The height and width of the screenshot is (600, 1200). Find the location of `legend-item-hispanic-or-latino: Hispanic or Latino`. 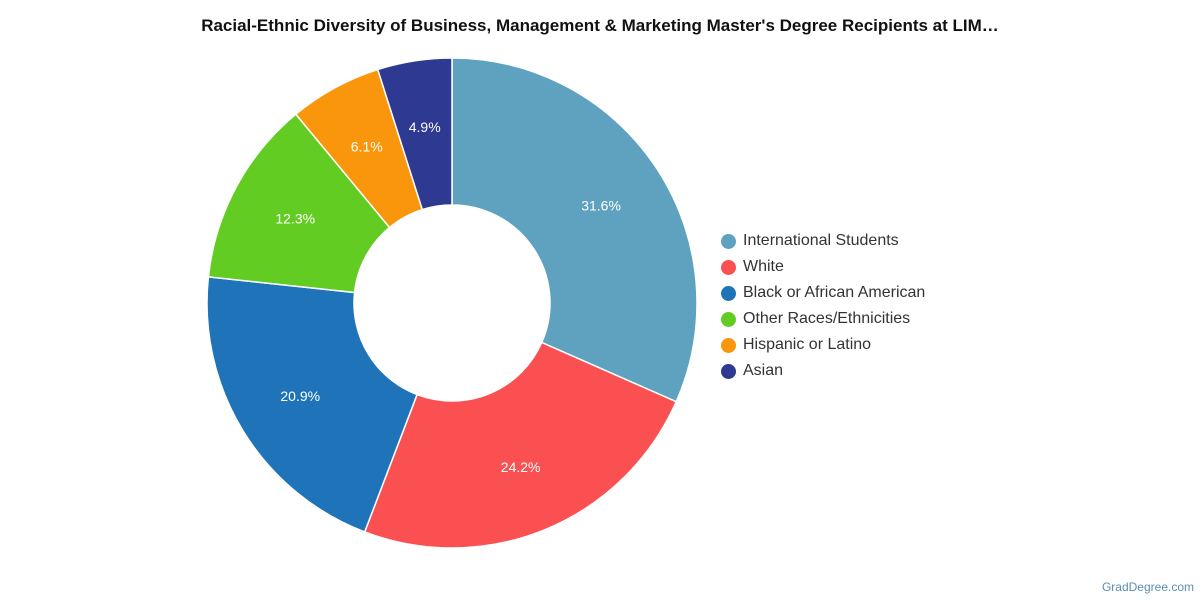

legend-item-hispanic-or-latino: Hispanic or Latino is located at coordinates (823, 345).